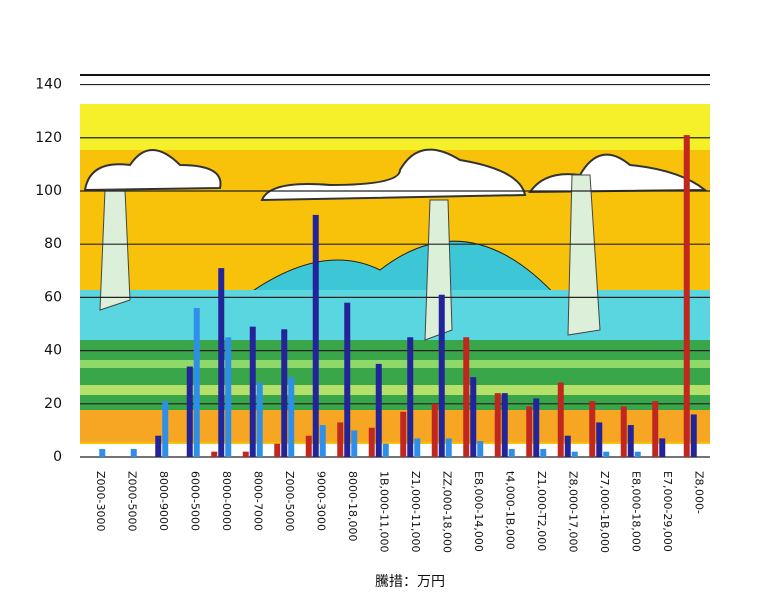  Describe the element at coordinates (572, 512) in the screenshot. I see `x-tick-label: Z8,000-17,000` at that location.